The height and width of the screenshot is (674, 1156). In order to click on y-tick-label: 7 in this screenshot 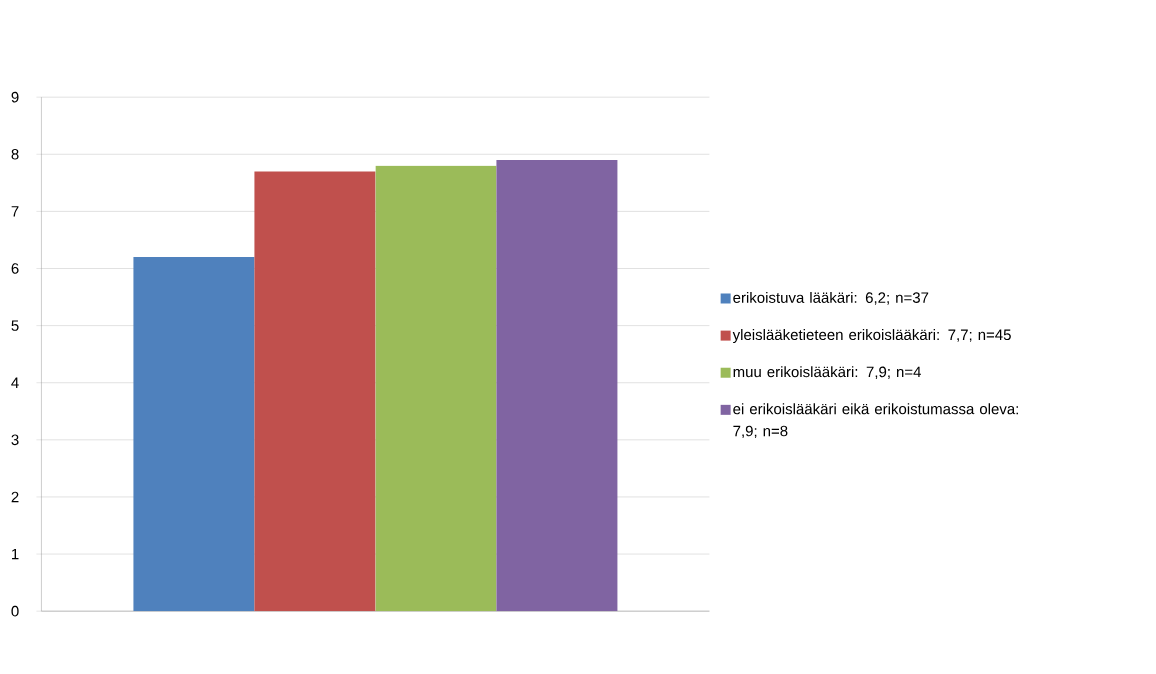, I will do `click(15, 211)`.